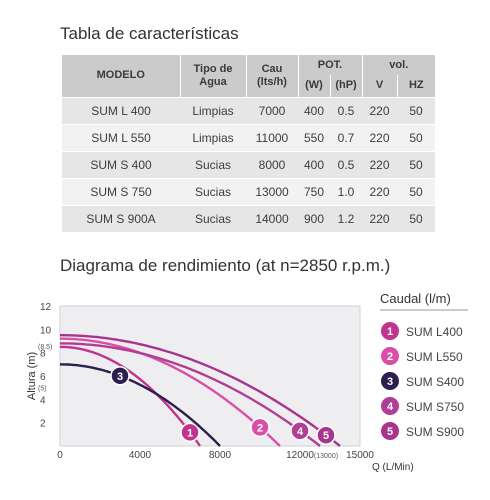 This screenshot has width=490, height=500. What do you see at coordinates (43, 424) in the screenshot?
I see `y-tick-label: 2` at bounding box center [43, 424].